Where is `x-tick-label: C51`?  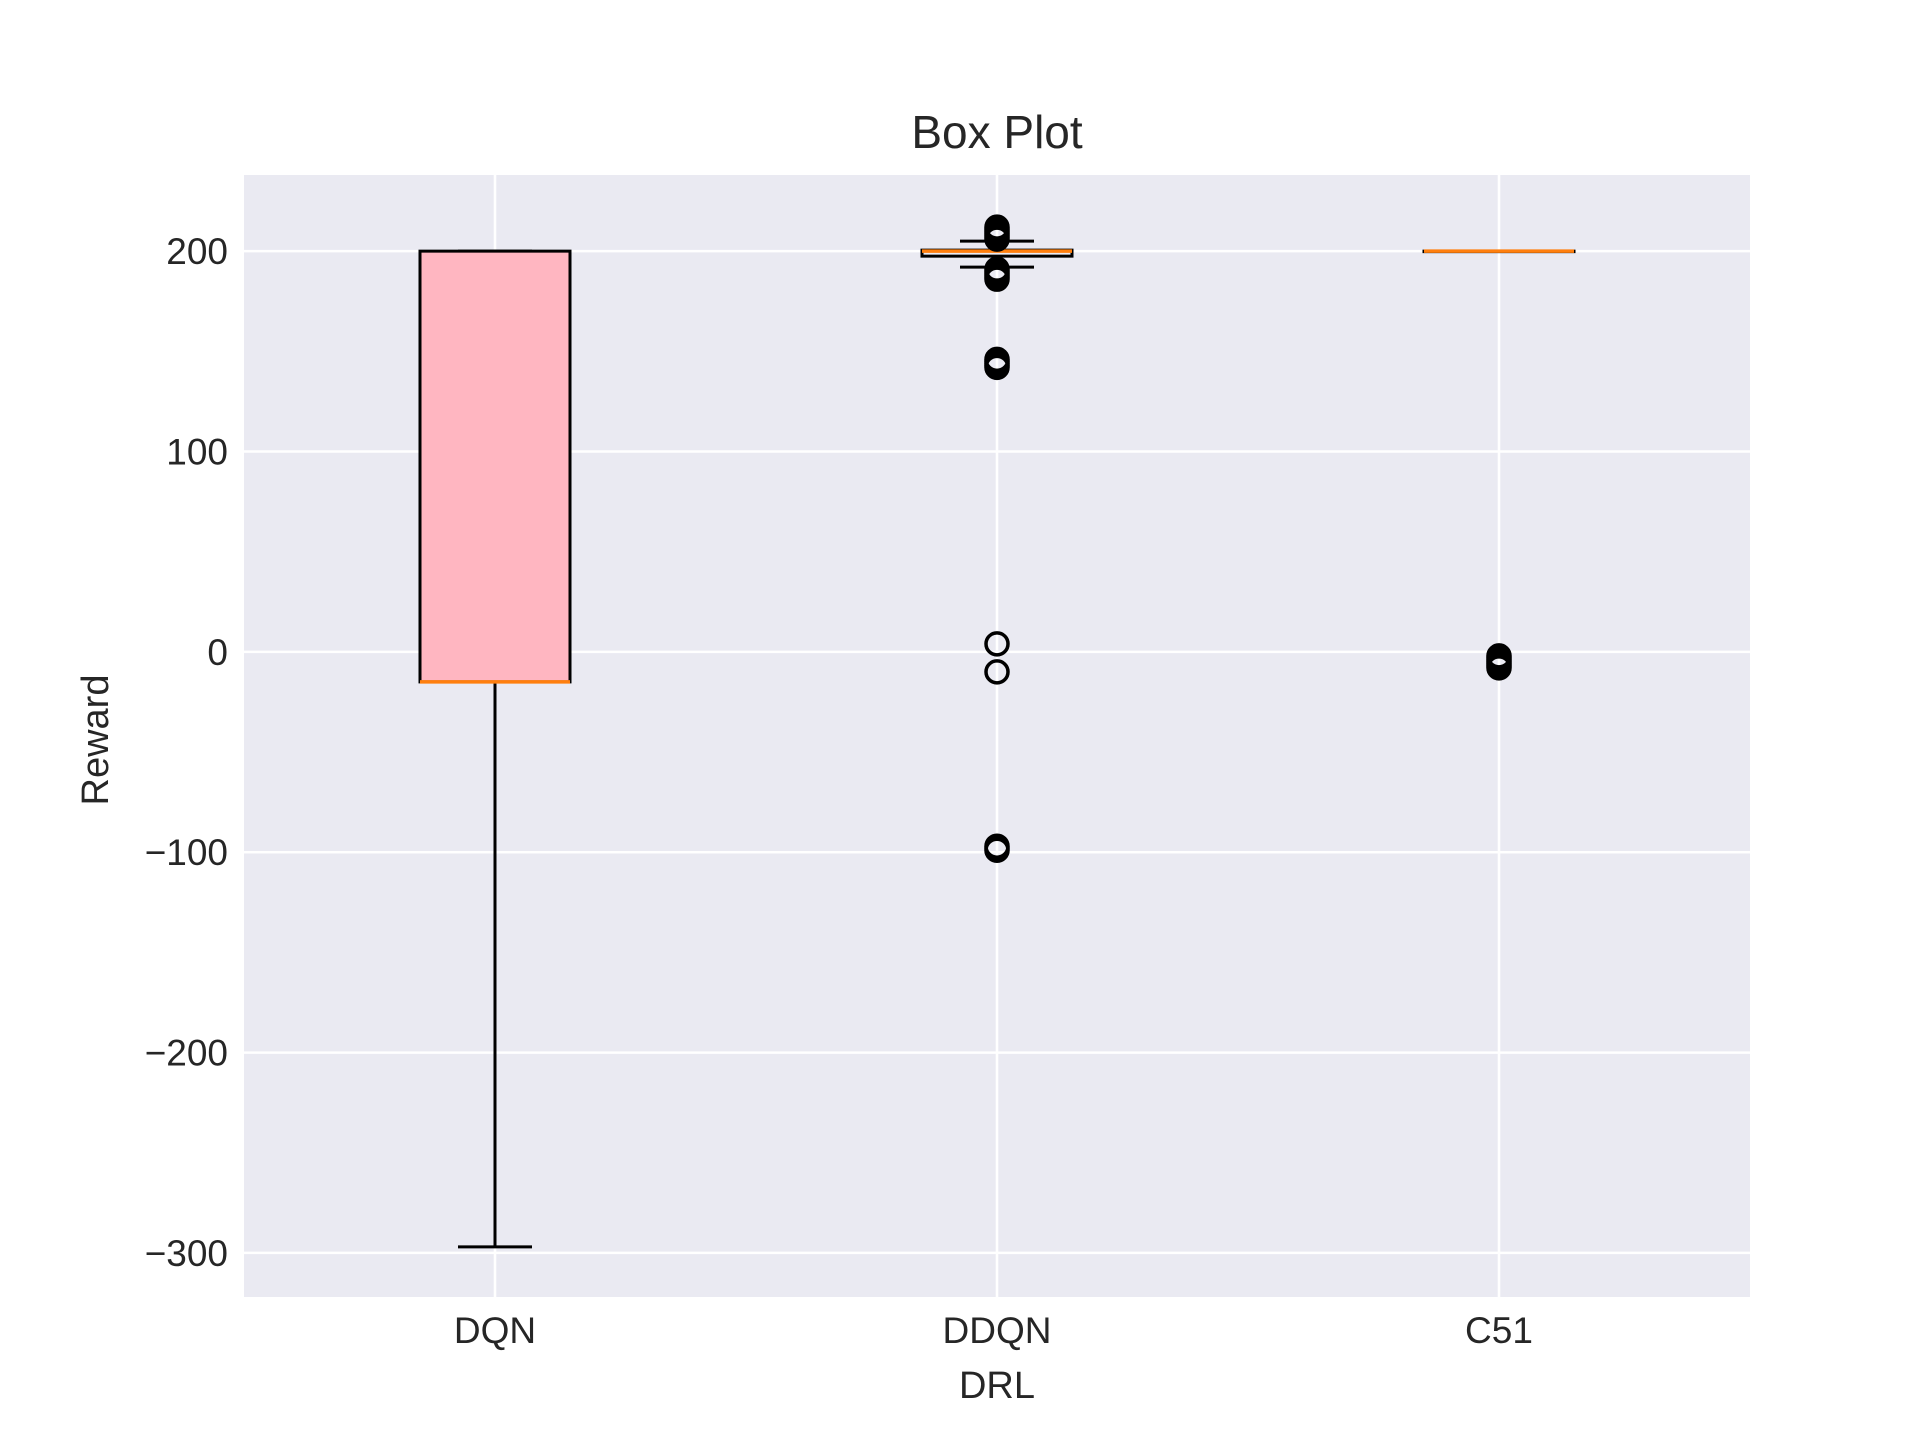 x-tick-label: C51 is located at coordinates (1499, 1330).